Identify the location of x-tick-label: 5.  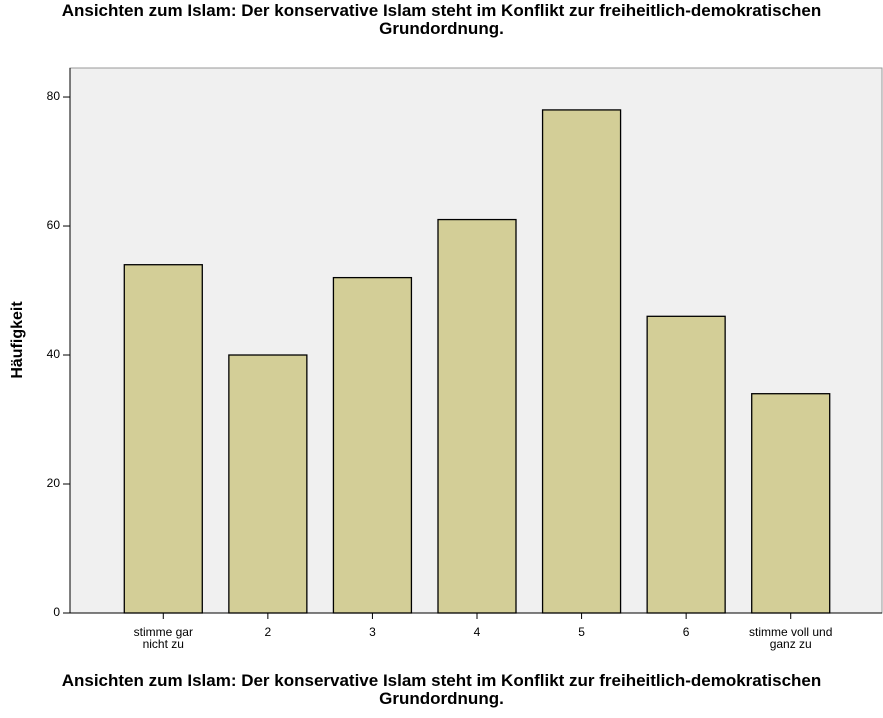
(581, 632).